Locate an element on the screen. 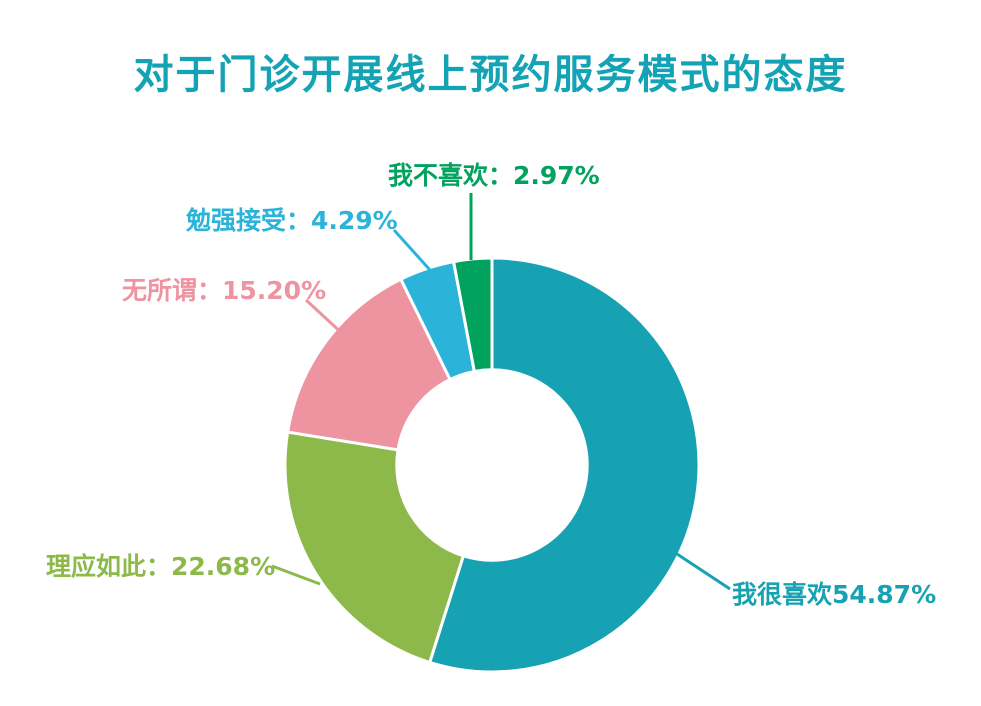 This screenshot has width=981, height=706. callout-label-like: 我很喜欢54.87% is located at coordinates (834, 594).